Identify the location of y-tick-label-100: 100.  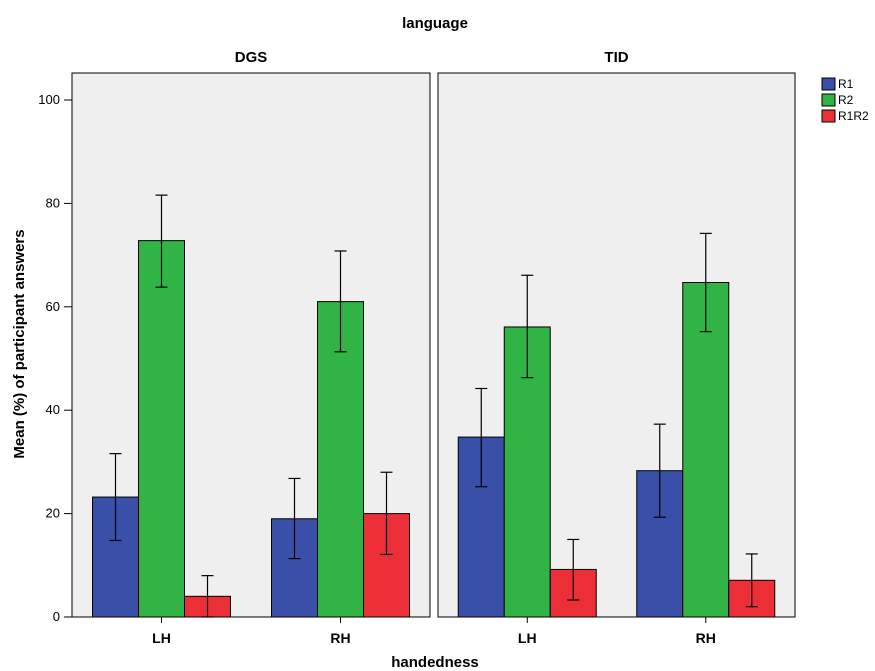
(49, 99).